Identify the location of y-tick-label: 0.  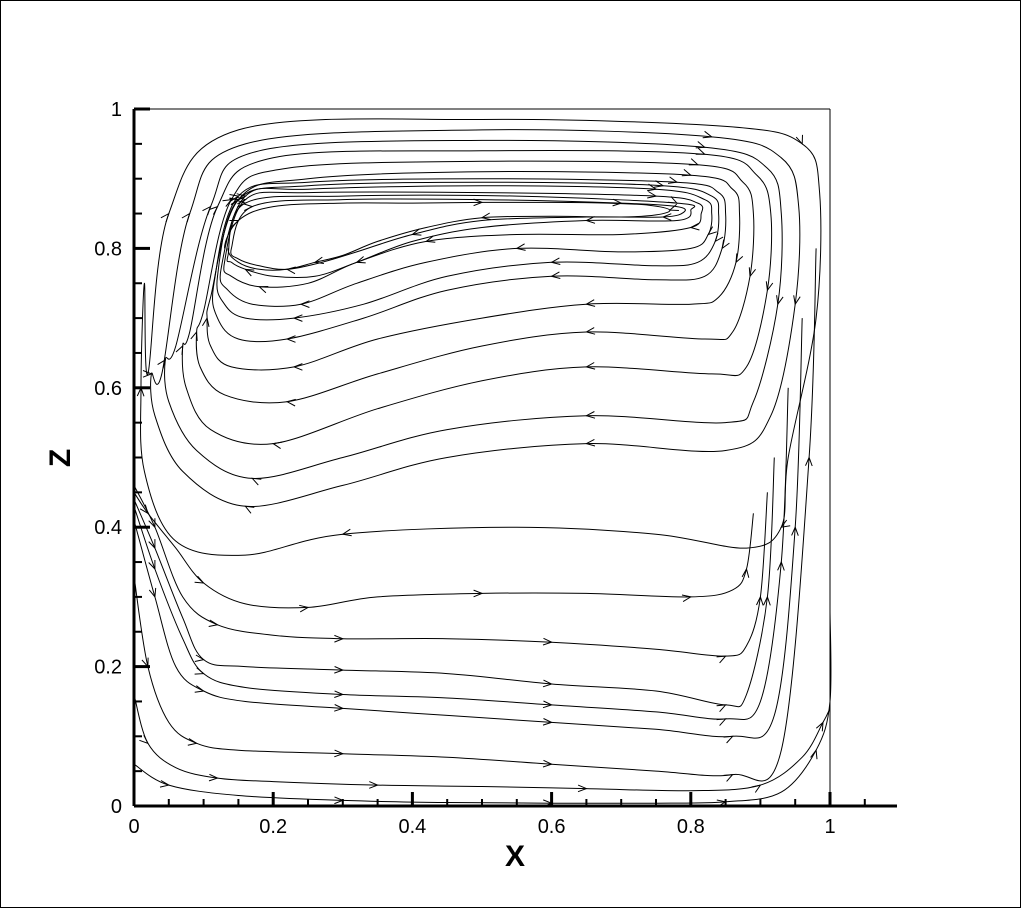
(116, 807).